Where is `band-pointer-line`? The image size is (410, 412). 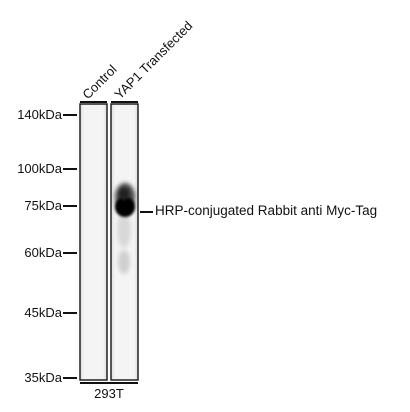
band-pointer-line is located at coordinates (146, 212).